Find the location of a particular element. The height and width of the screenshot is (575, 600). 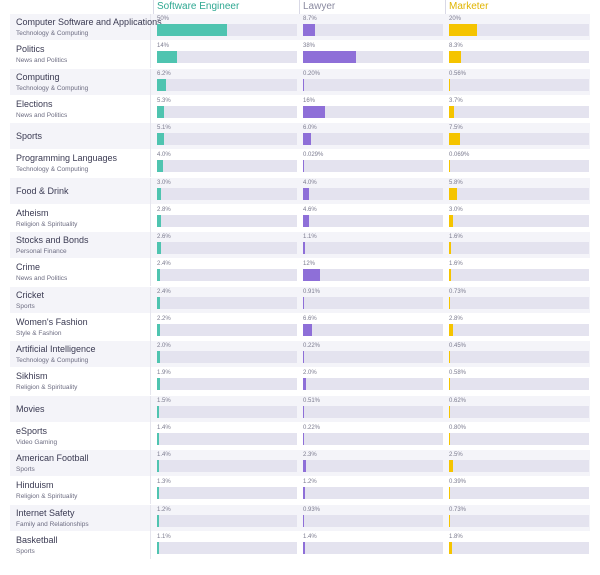

value-label: 0.93% is located at coordinates (312, 509).